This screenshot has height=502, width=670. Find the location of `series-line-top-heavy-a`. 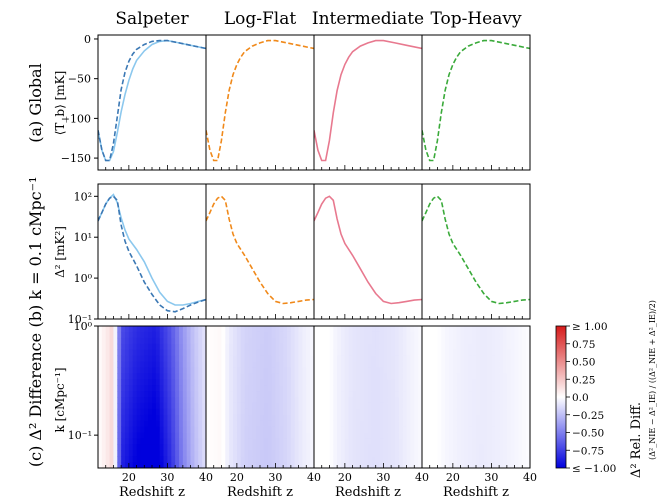

series-line-top-heavy-a is located at coordinates (476, 100).